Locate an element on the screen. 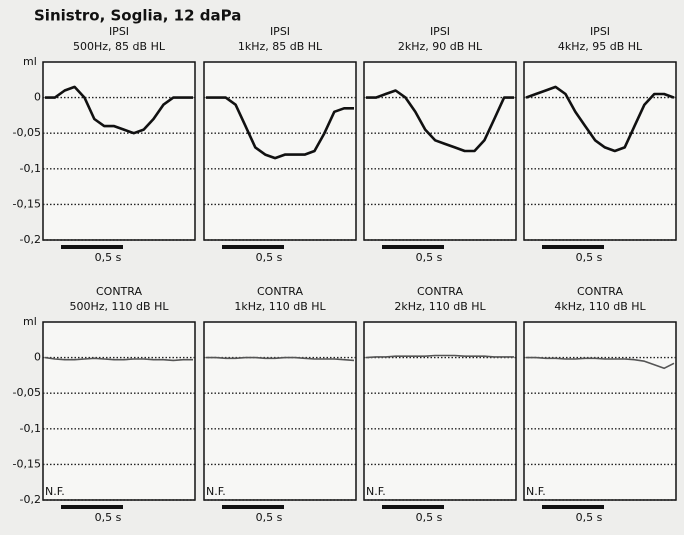 The image size is (684, 535). chart-subtitle: 1kHz, 85 dB HL is located at coordinates (280, 46).